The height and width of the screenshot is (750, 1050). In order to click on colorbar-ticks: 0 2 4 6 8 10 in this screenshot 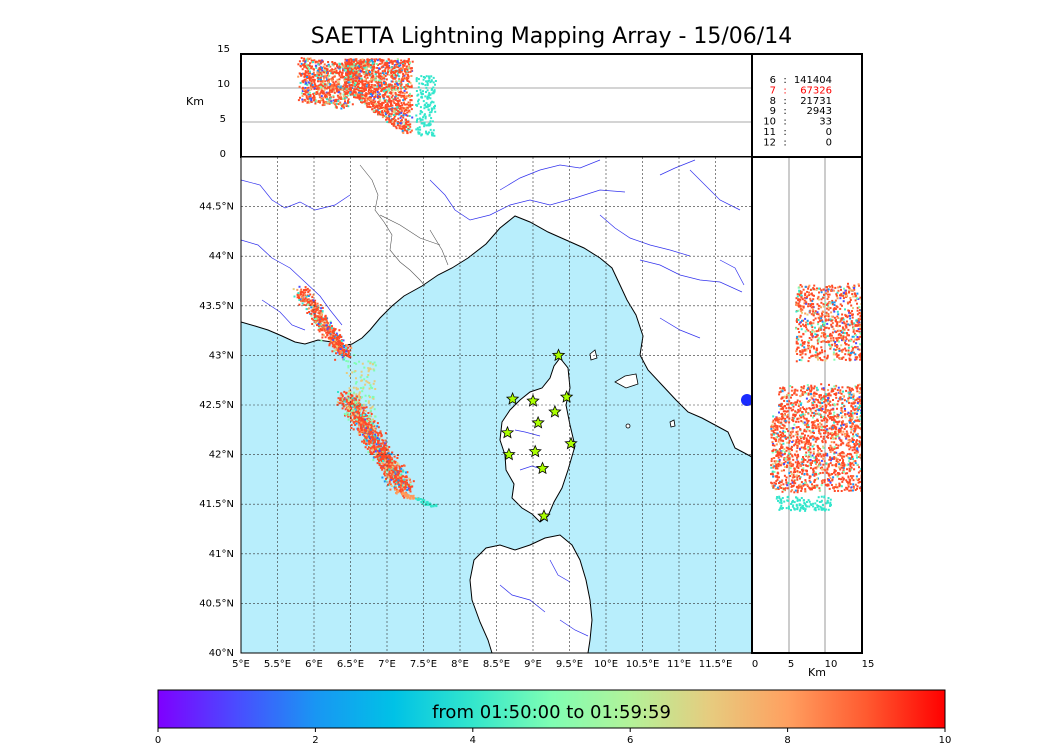, I will do `click(553, 737)`.